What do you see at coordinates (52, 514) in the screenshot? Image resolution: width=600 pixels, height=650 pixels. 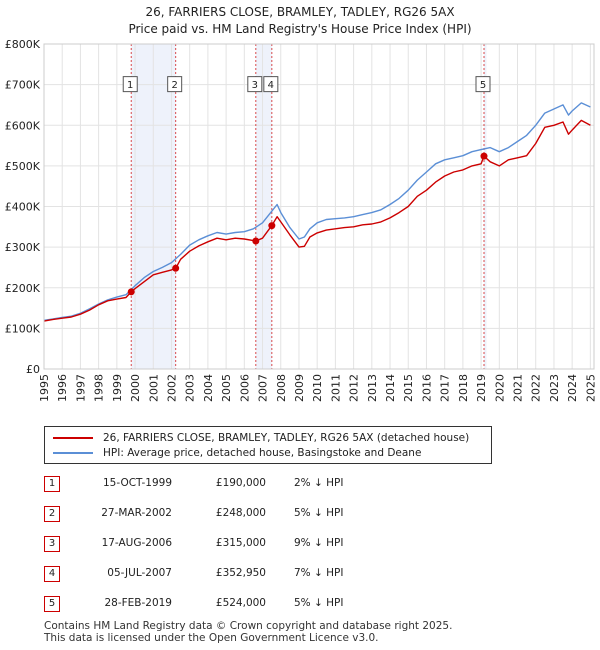 I see `sale-number-badge: 2` at bounding box center [52, 514].